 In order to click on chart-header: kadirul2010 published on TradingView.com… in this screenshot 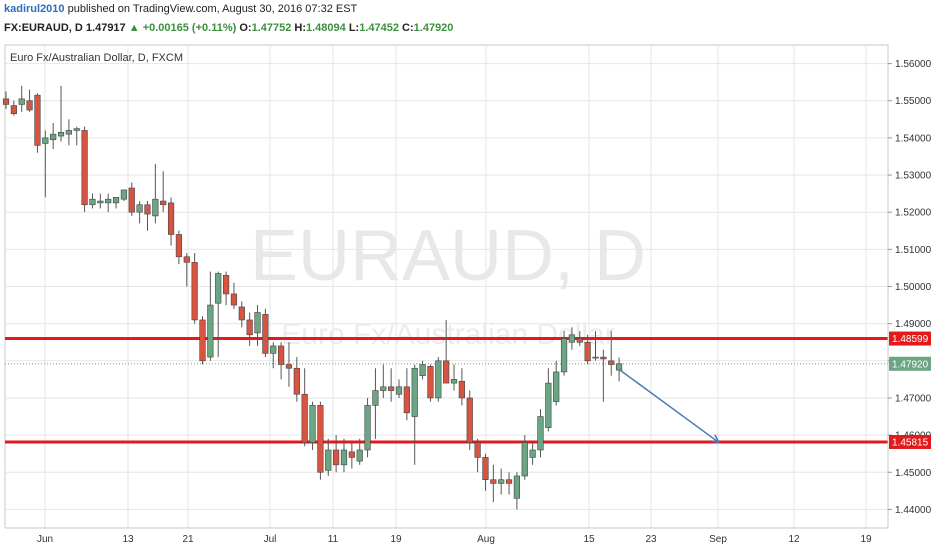, I will do `click(466, 21)`.